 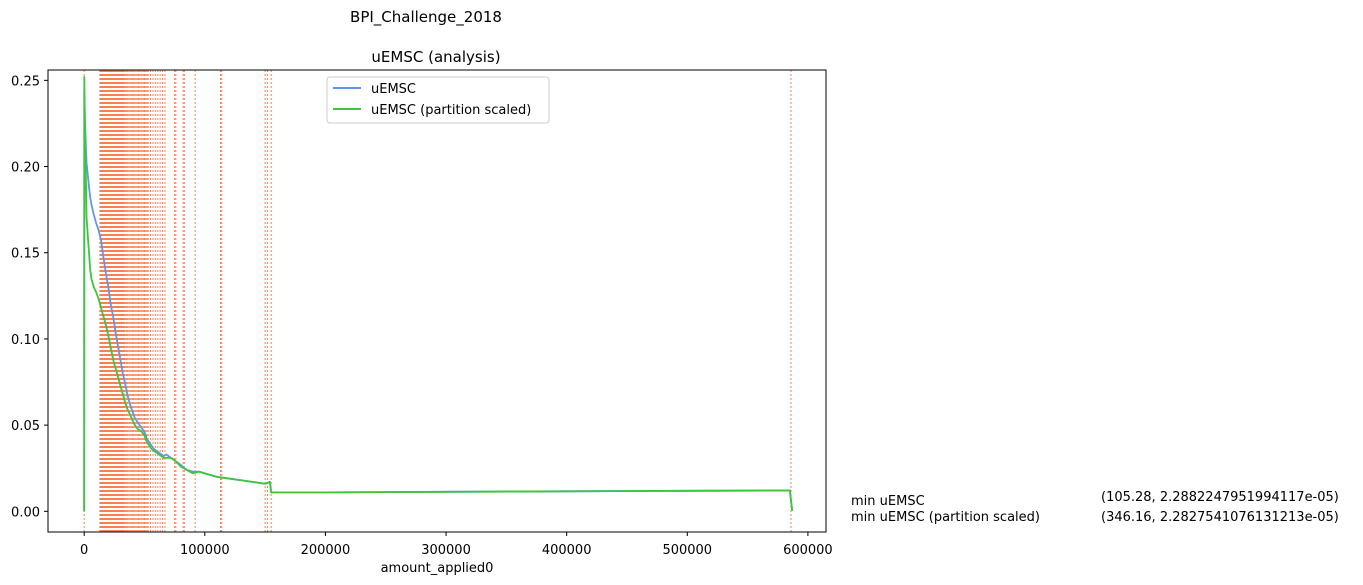 What do you see at coordinates (687, 550) in the screenshot?
I see `x-tick-label: 500000` at bounding box center [687, 550].